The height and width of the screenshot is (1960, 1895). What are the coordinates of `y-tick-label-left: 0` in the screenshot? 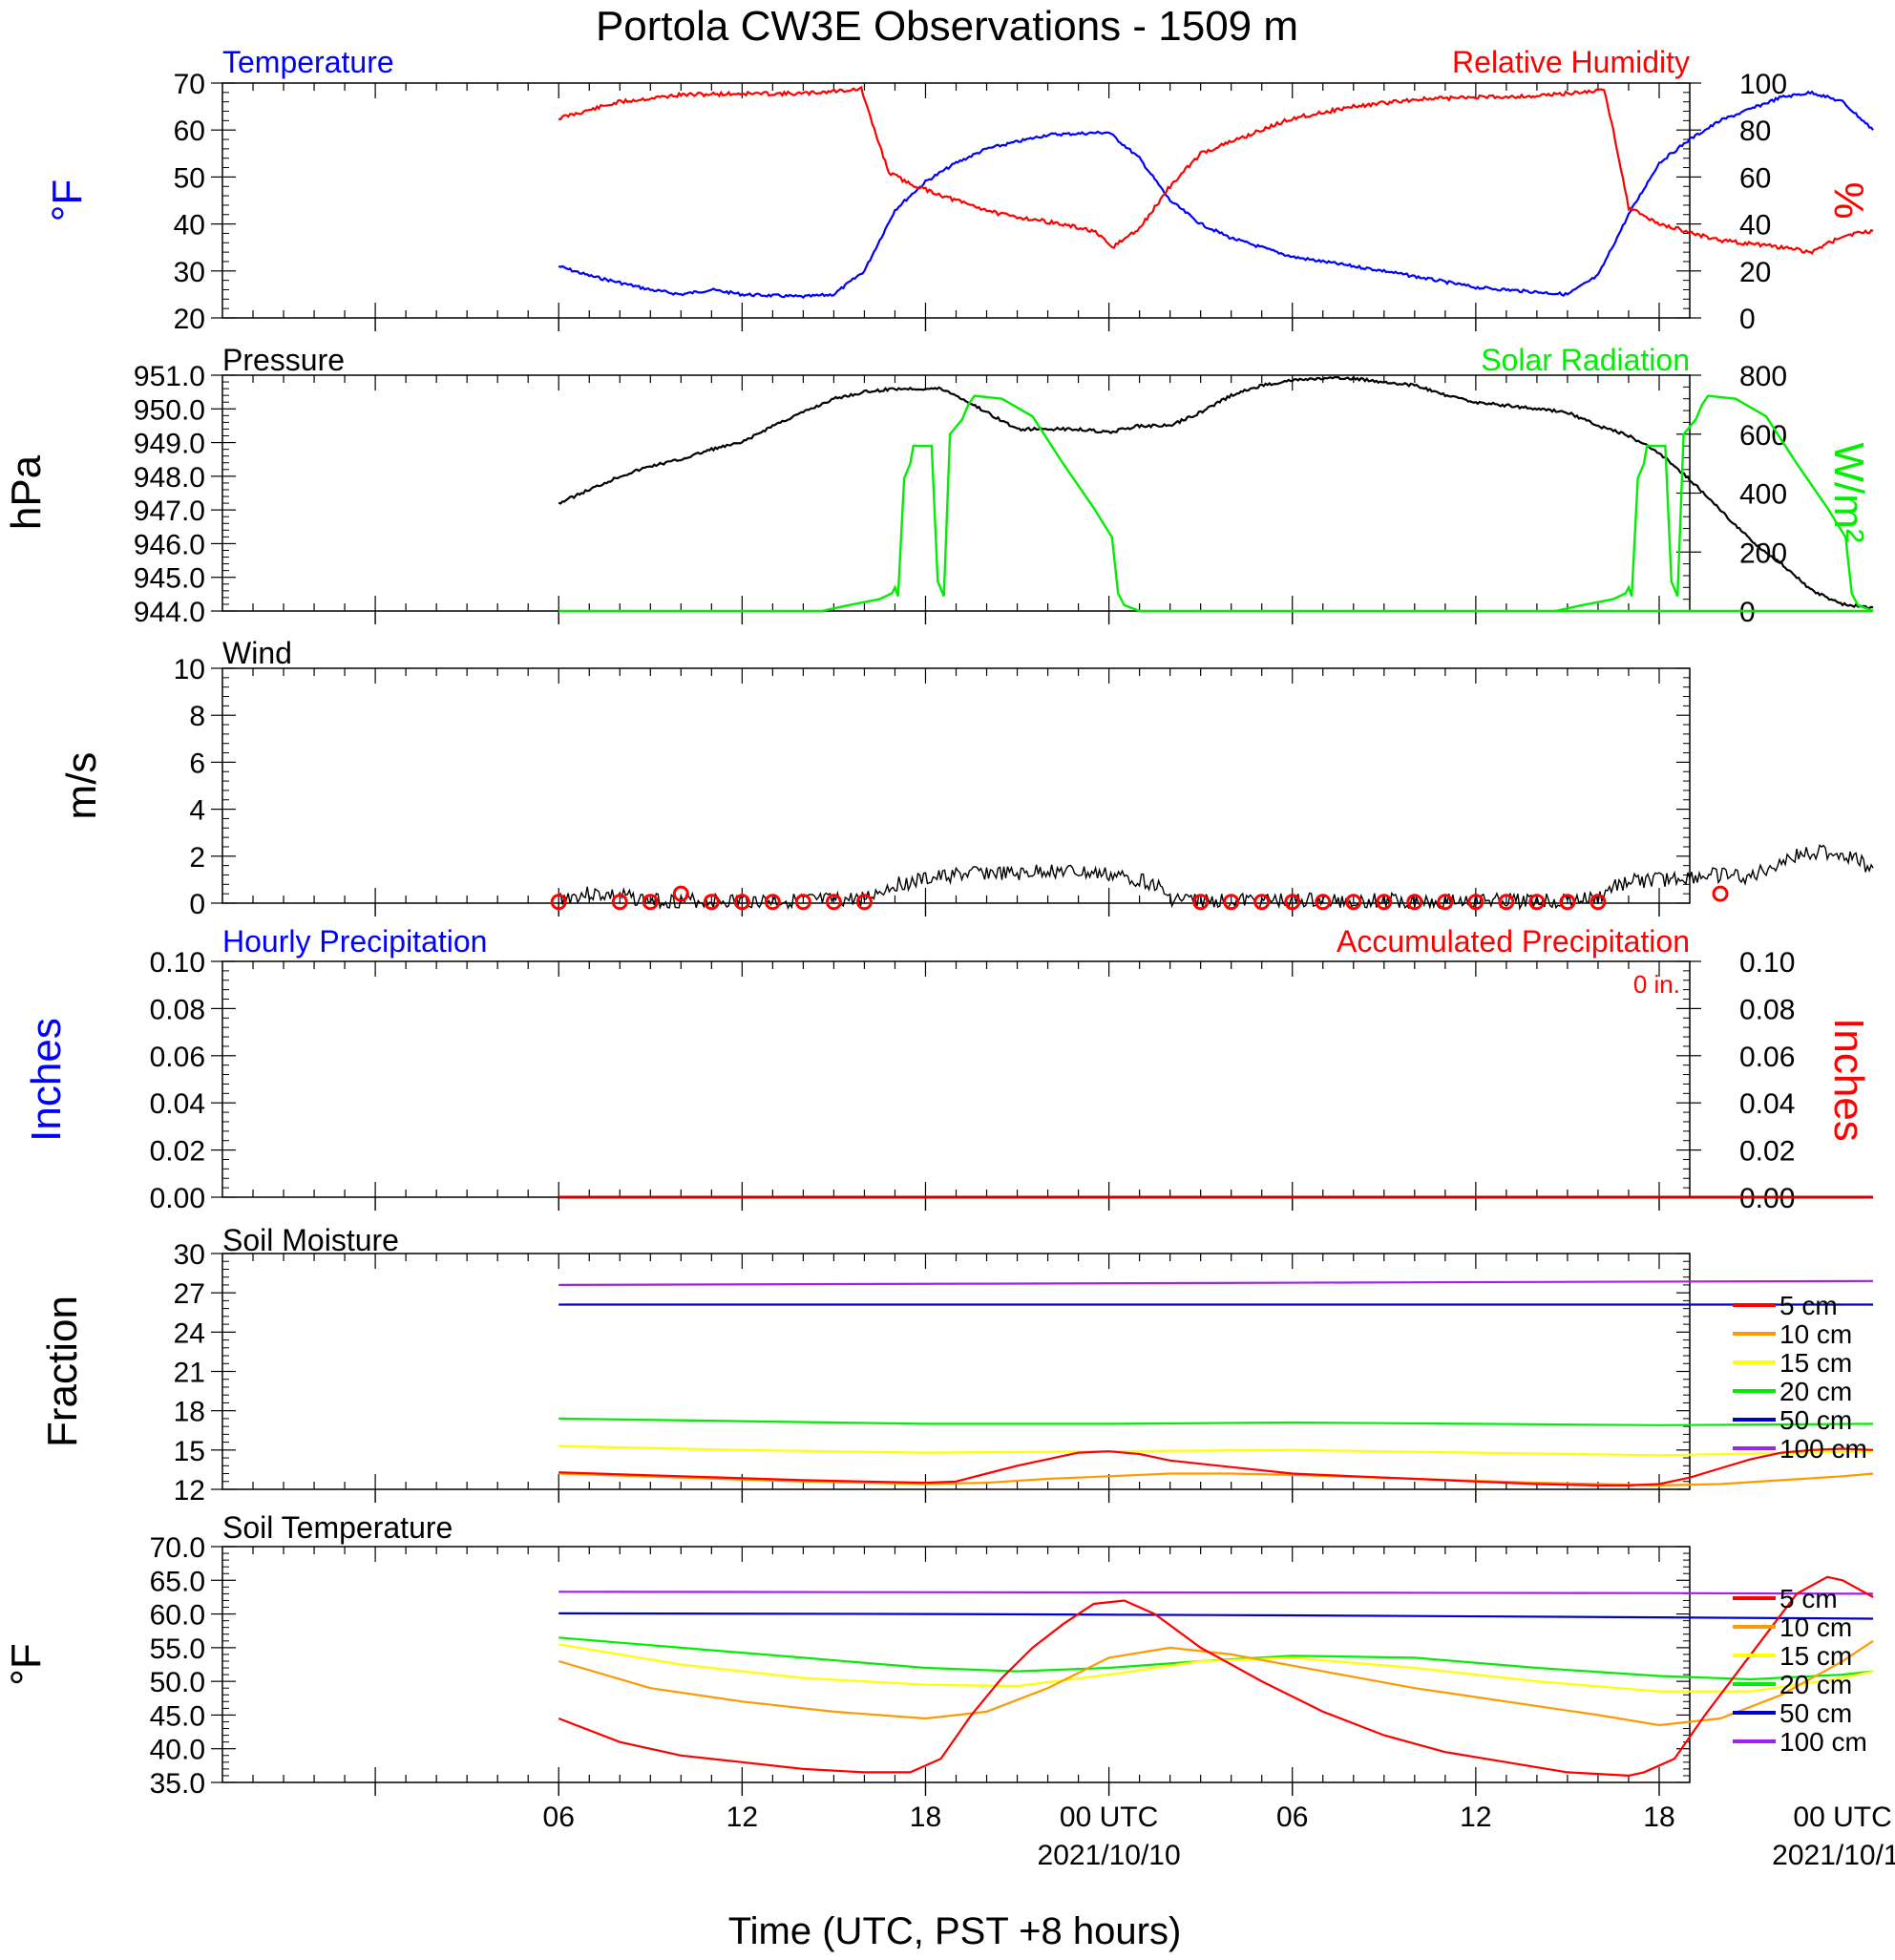 It's located at (197, 904).